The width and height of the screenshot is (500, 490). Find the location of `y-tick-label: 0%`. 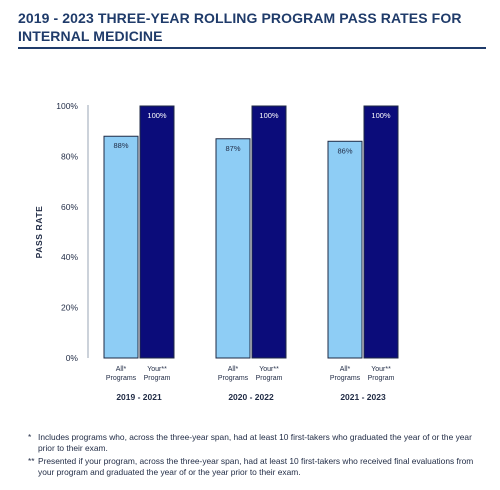

y-tick-label: 0% is located at coordinates (72, 358).